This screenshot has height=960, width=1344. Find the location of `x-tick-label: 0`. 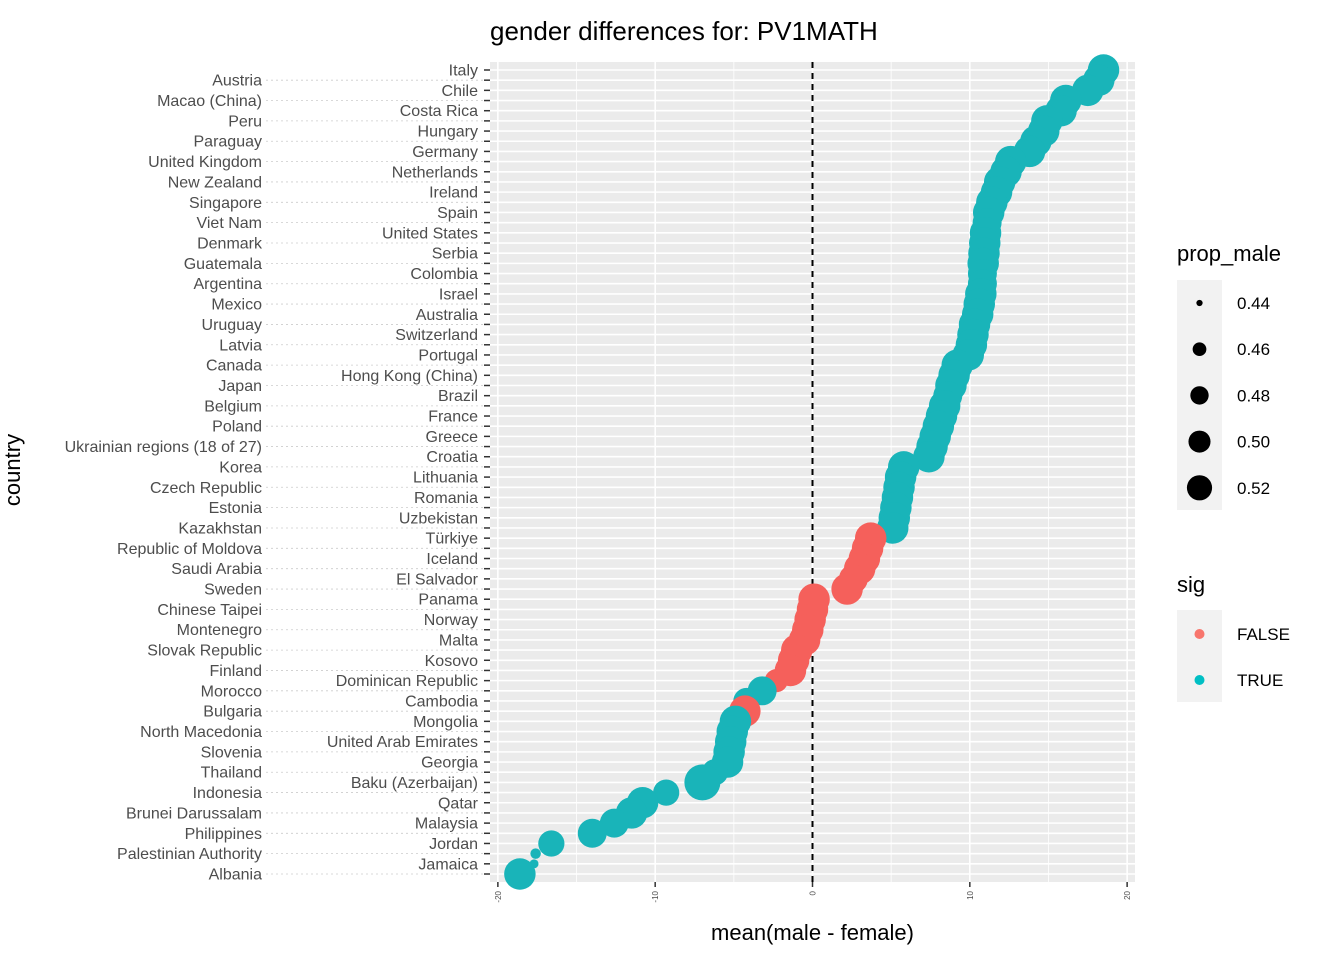

x-tick-label: 0 is located at coordinates (813, 892).